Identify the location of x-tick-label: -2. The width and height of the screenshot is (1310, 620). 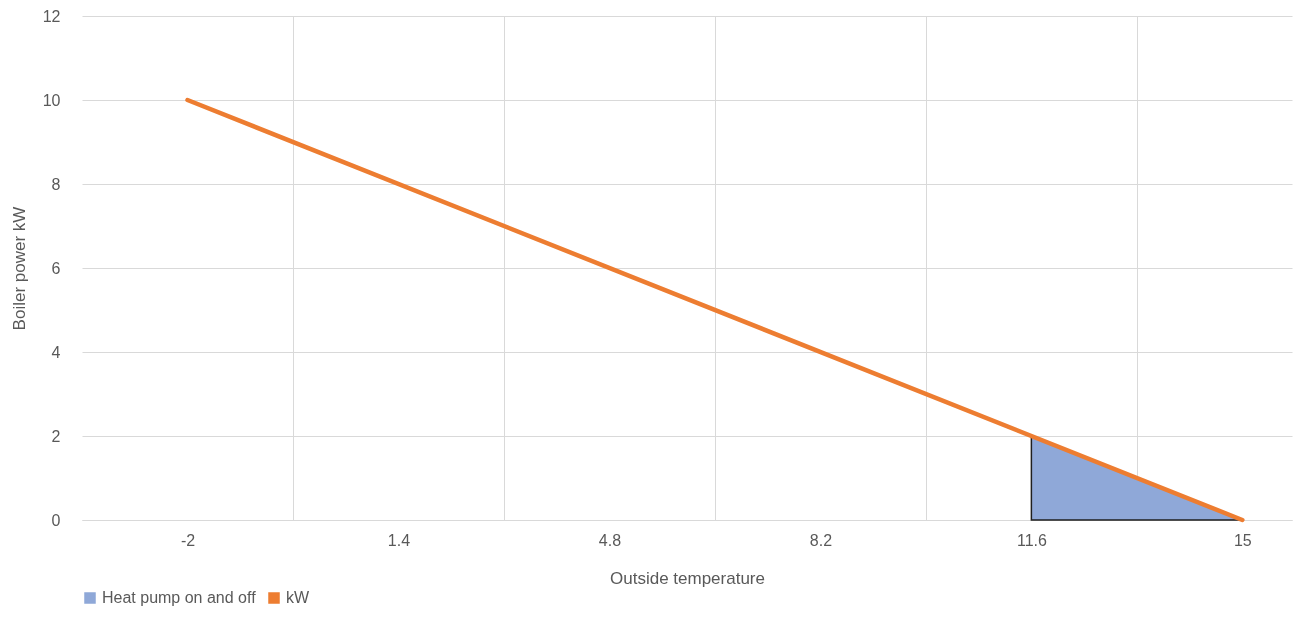
(188, 540).